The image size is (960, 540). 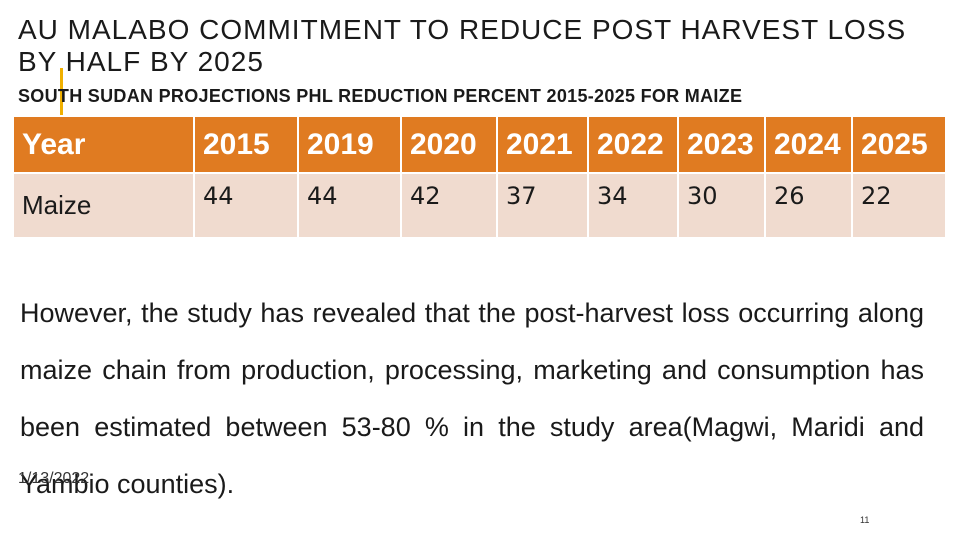 What do you see at coordinates (61, 94) in the screenshot?
I see `accent-line` at bounding box center [61, 94].